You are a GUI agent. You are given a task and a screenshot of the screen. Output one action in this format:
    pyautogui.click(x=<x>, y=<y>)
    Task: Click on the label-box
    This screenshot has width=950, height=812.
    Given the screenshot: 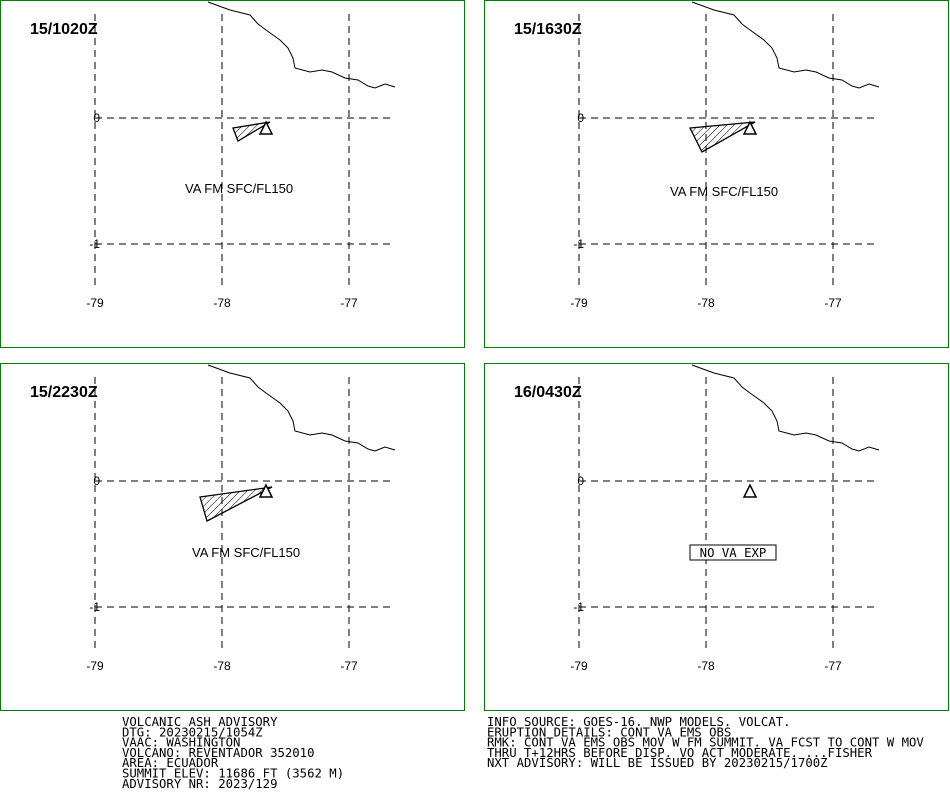 What is the action you would take?
    pyautogui.click(x=733, y=552)
    